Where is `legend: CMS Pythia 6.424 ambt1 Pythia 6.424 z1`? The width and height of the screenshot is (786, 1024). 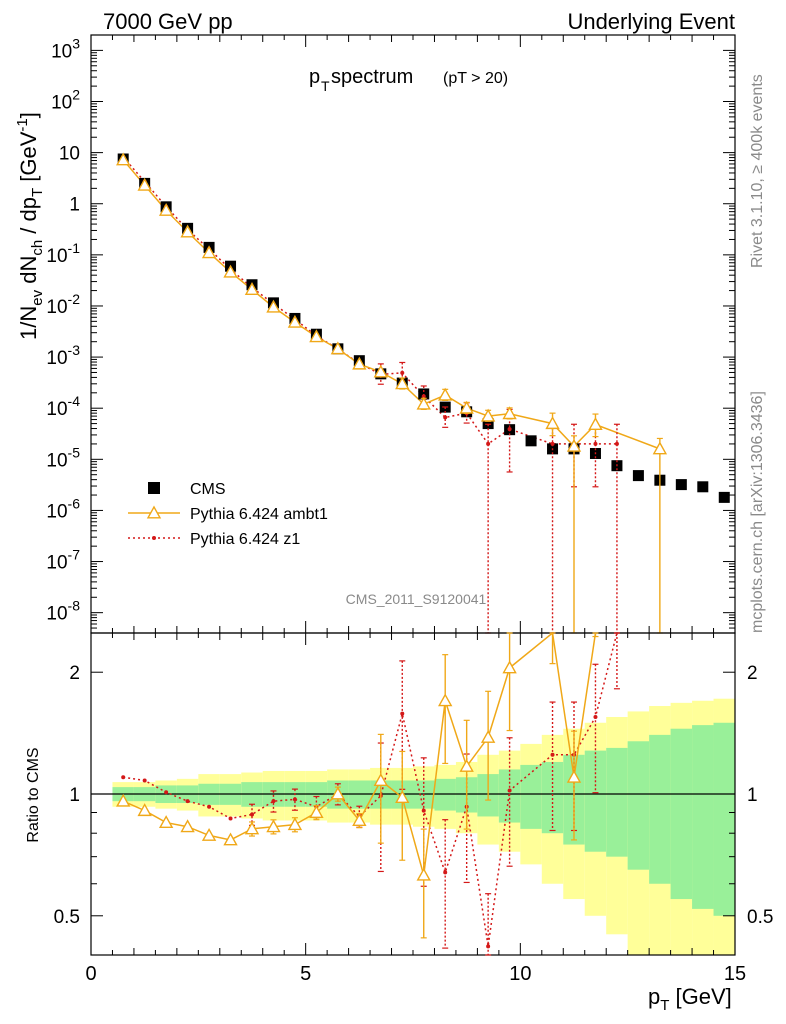
legend: CMS Pythia 6.424 ambt1 Pythia 6.424 z1 is located at coordinates (228, 514).